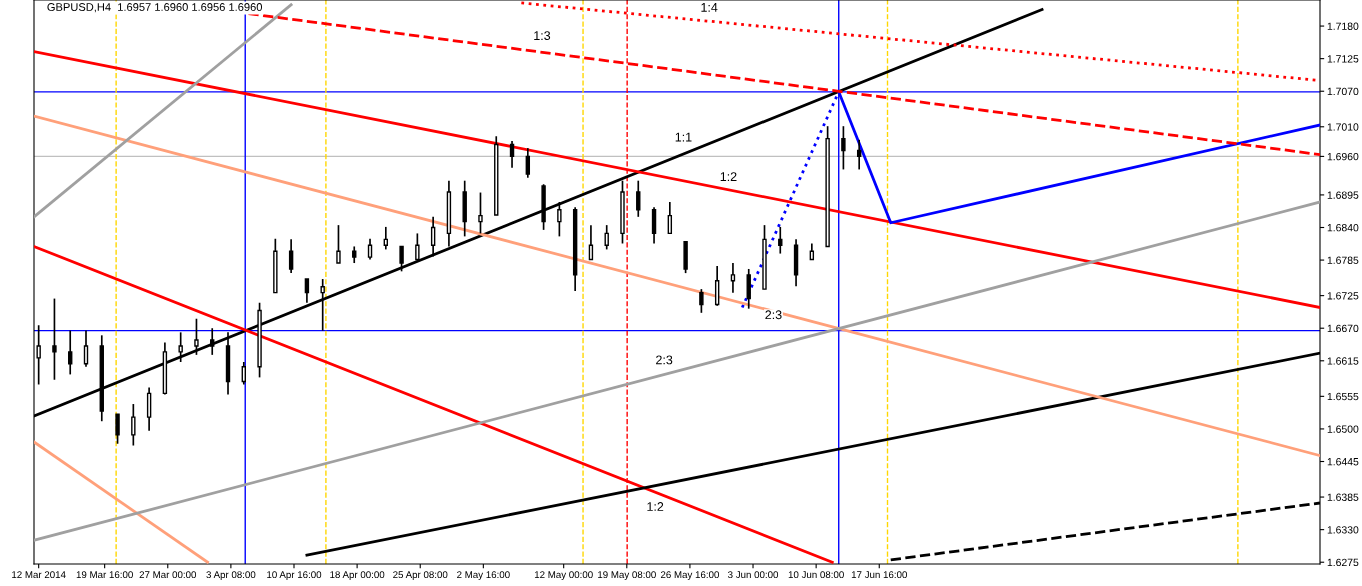 The height and width of the screenshot is (586, 1362). I want to click on x-tick-label: 12 May 00:00, so click(563, 576).